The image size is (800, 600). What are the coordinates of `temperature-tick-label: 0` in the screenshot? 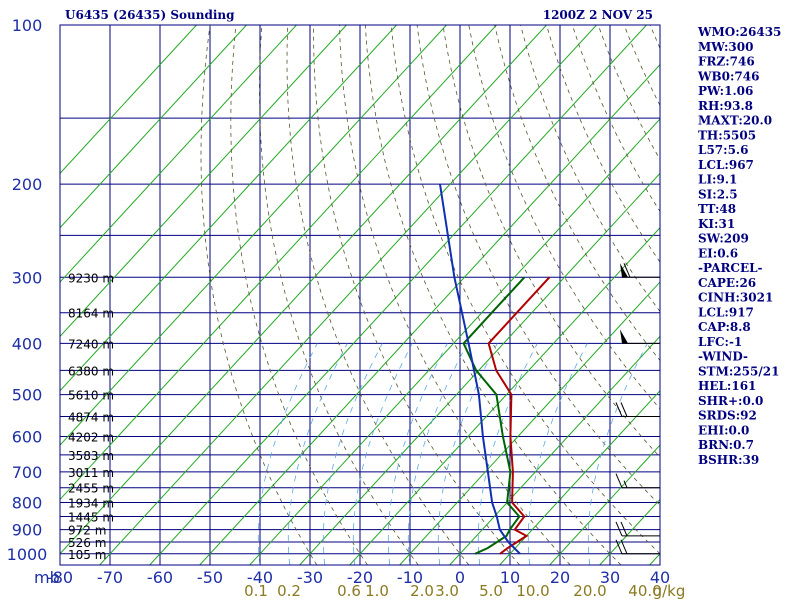 It's located at (460, 577).